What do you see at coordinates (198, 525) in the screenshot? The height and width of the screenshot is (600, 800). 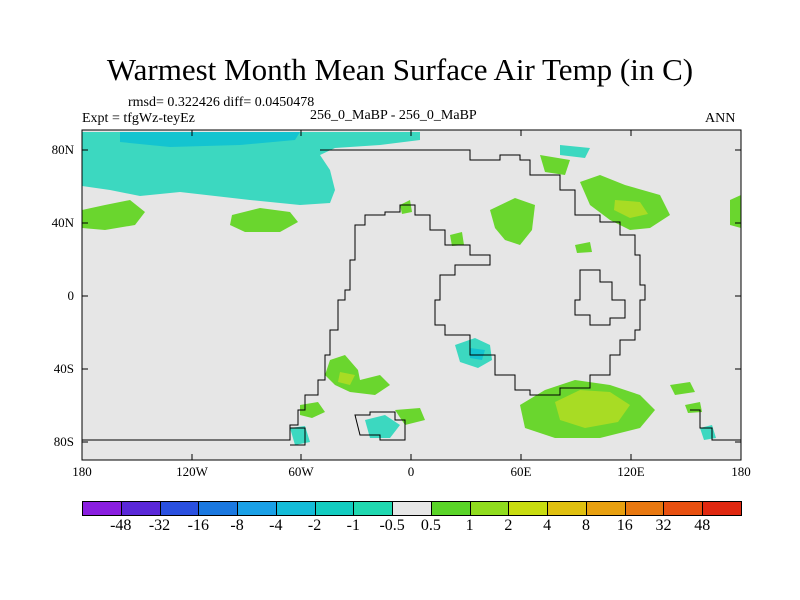 I see `colorbar-label: -16` at bounding box center [198, 525].